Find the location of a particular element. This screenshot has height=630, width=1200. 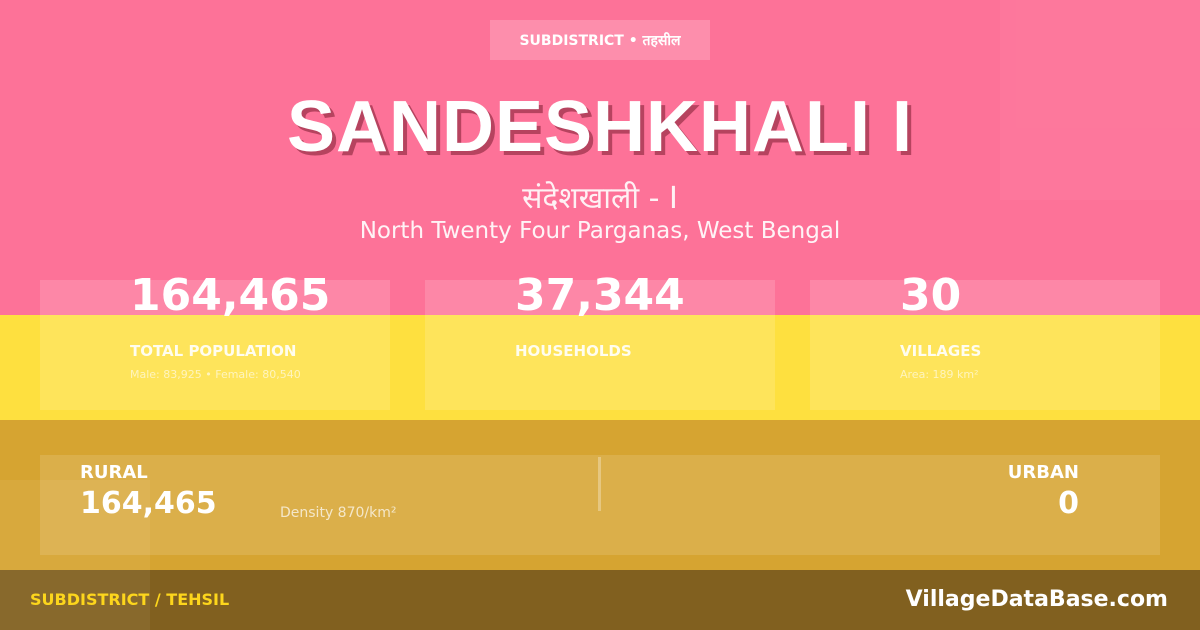

stat-label: VILLAGES is located at coordinates (941, 351).